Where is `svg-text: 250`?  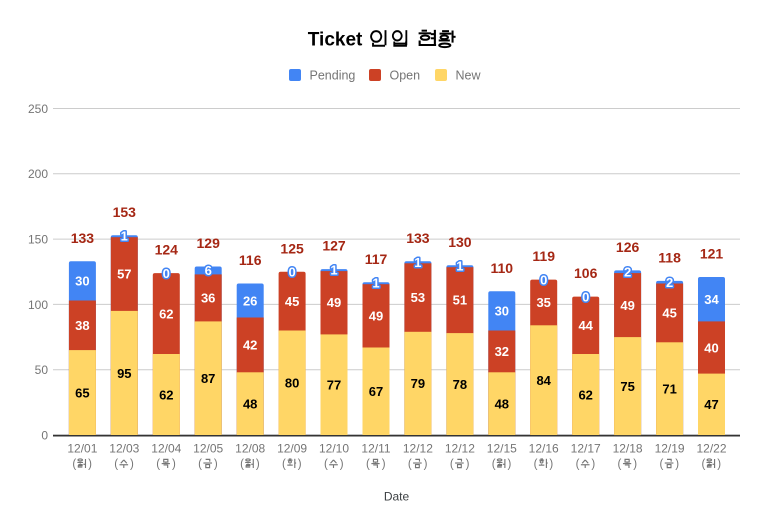 svg-text: 250 is located at coordinates (38, 109).